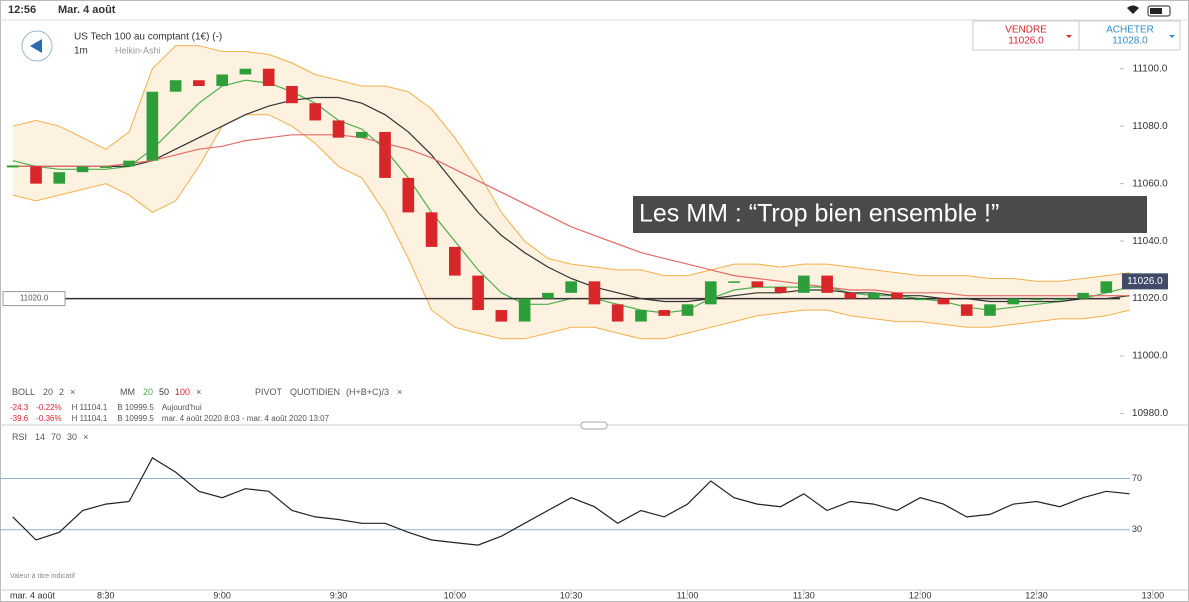 This screenshot has height=602, width=1189. What do you see at coordinates (1130, 41) in the screenshot?
I see `buy-price: 11028.0` at bounding box center [1130, 41].